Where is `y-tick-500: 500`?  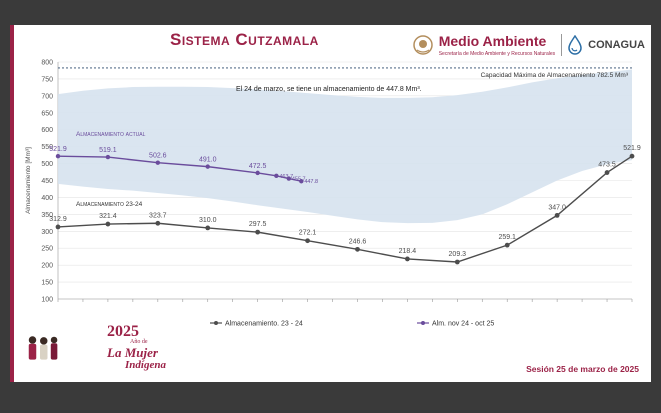 y-tick-500: 500 is located at coordinates (47, 164).